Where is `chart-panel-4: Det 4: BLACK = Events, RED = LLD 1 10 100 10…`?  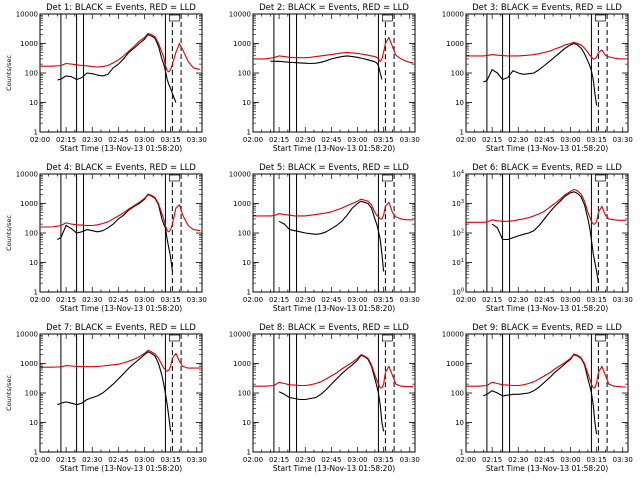 chart-panel-4: Det 4: BLACK = Events, RED = LLD 1 10 100 10… is located at coordinates (106, 238).